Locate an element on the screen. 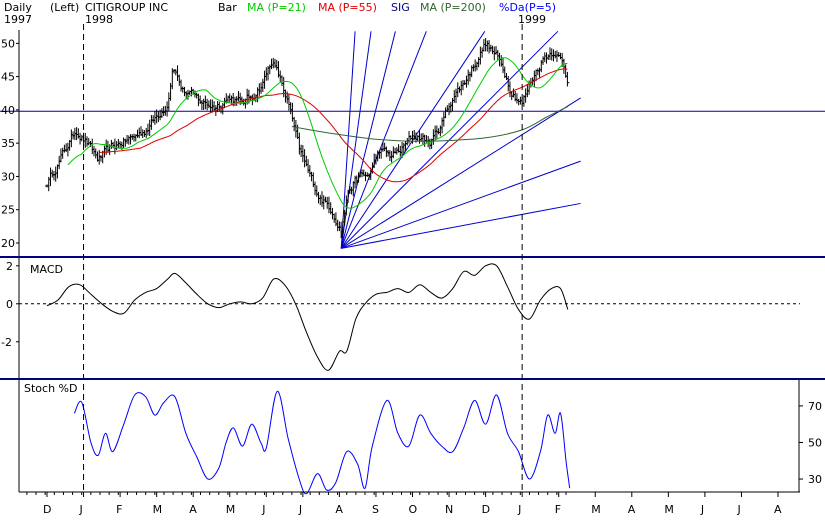 The image size is (825, 523). year-left-label: 1997 is located at coordinates (18, 19).